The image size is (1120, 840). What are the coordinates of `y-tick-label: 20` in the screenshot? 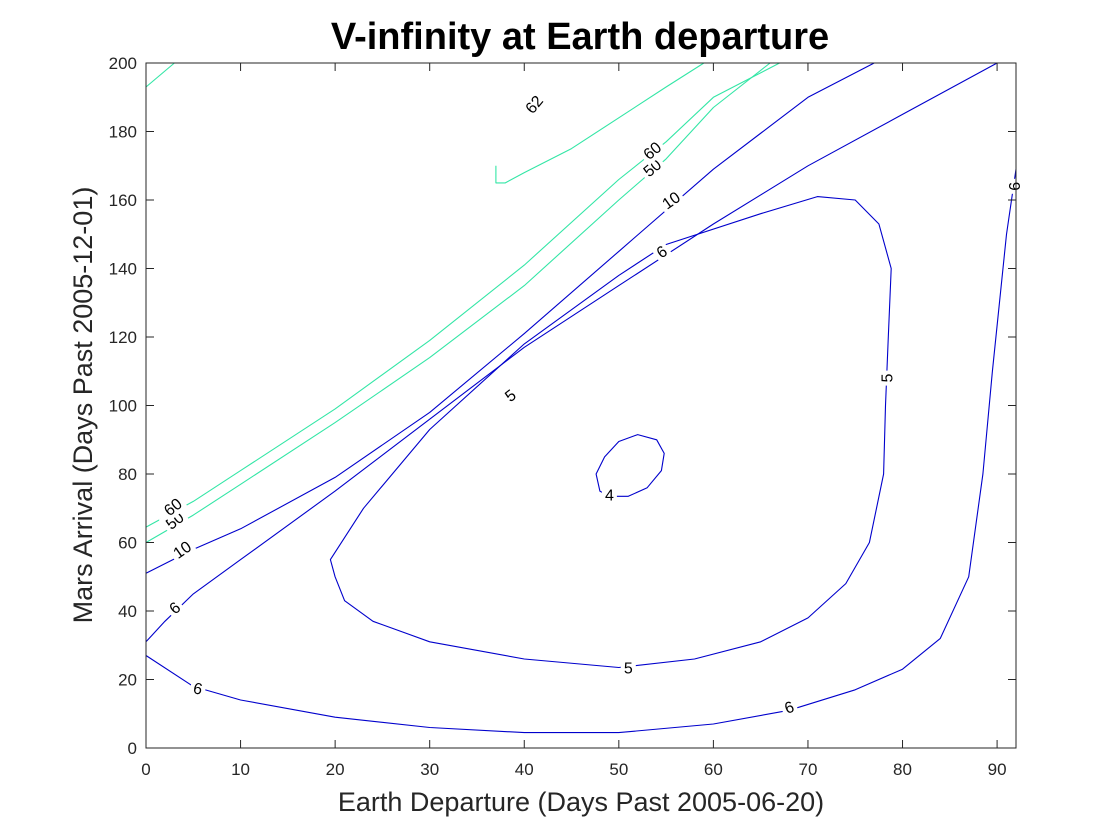 It's located at (127, 680).